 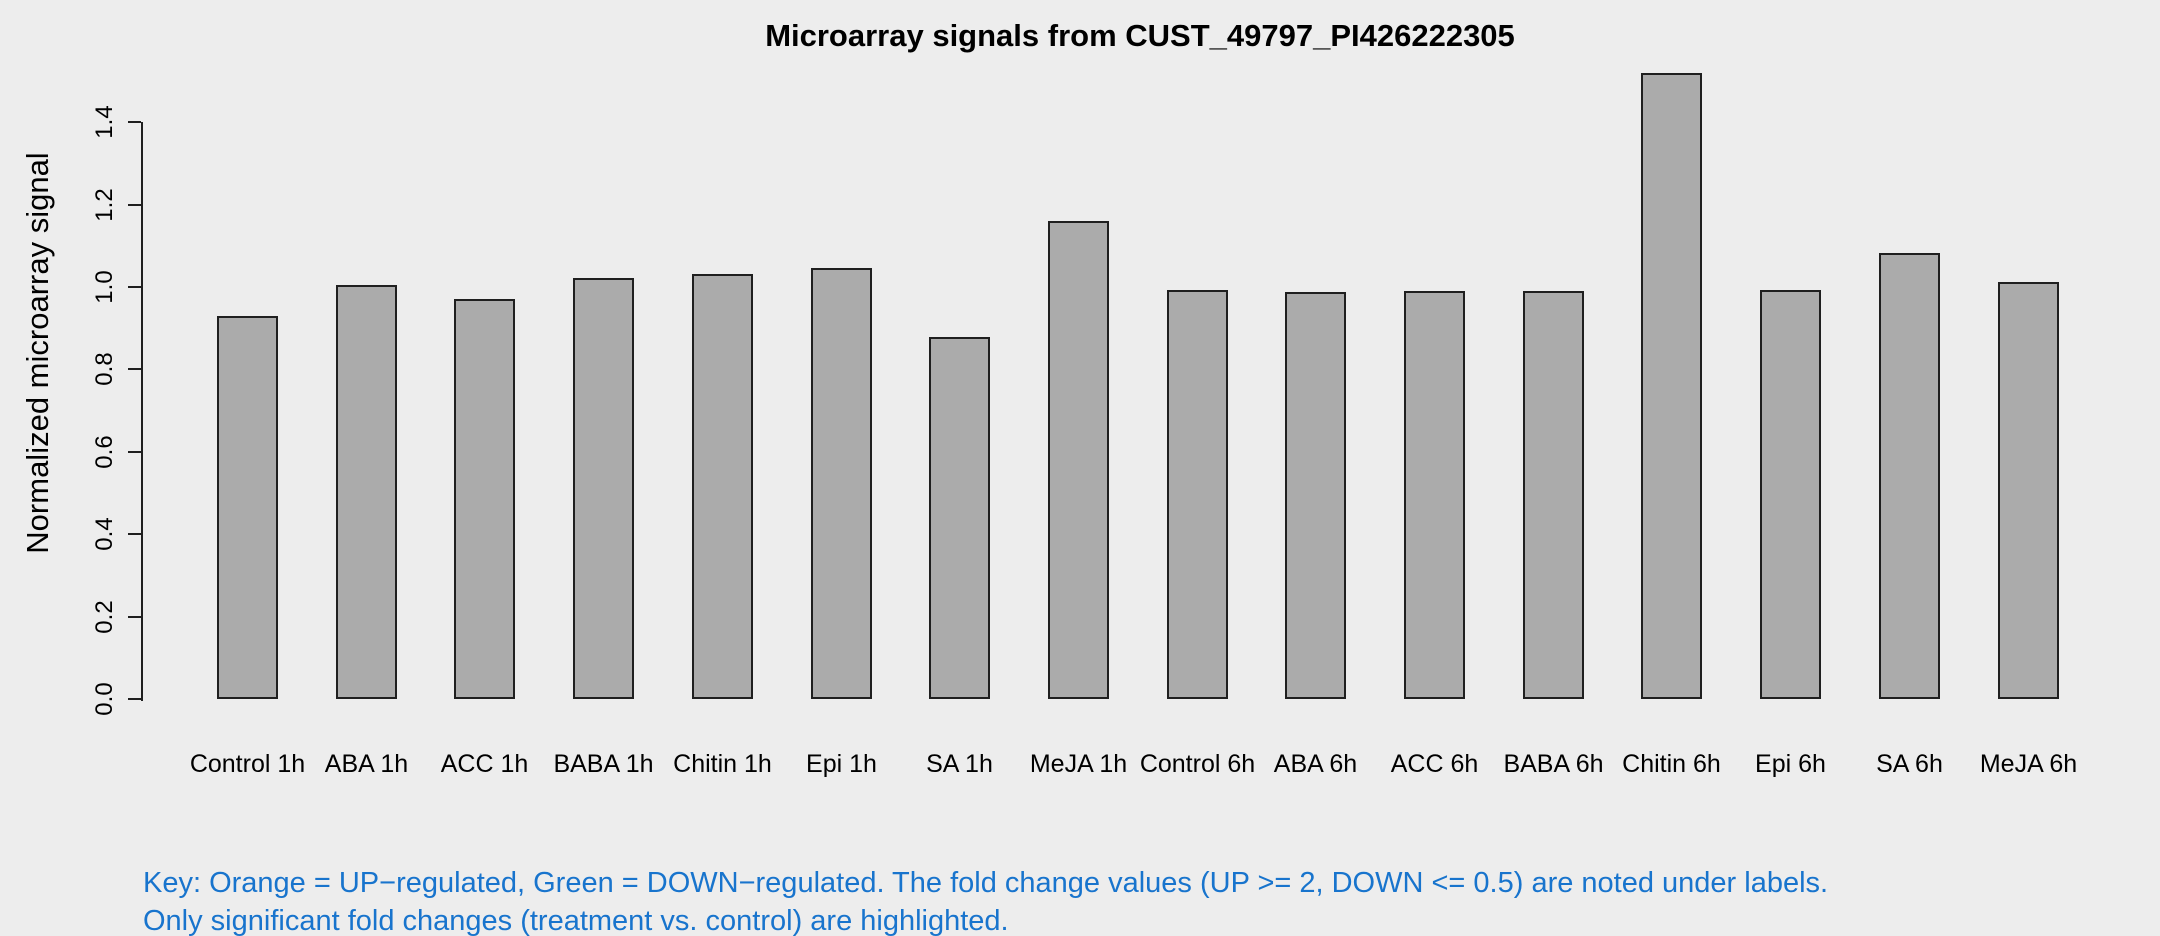 What do you see at coordinates (104, 204) in the screenshot?
I see `y-axis-tick-label: 1.2` at bounding box center [104, 204].